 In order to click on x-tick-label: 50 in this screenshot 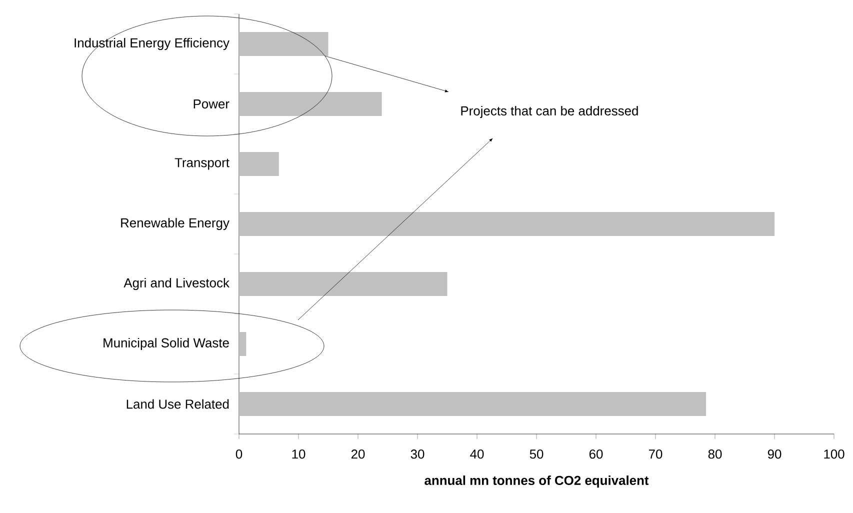, I will do `click(537, 454)`.